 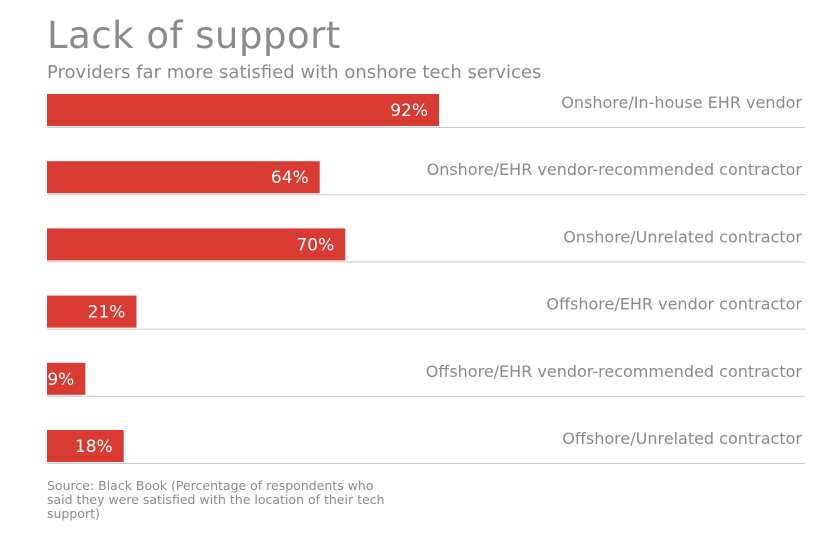 I want to click on category-label-2: Onshore/Unrelated contractor, so click(x=682, y=236).